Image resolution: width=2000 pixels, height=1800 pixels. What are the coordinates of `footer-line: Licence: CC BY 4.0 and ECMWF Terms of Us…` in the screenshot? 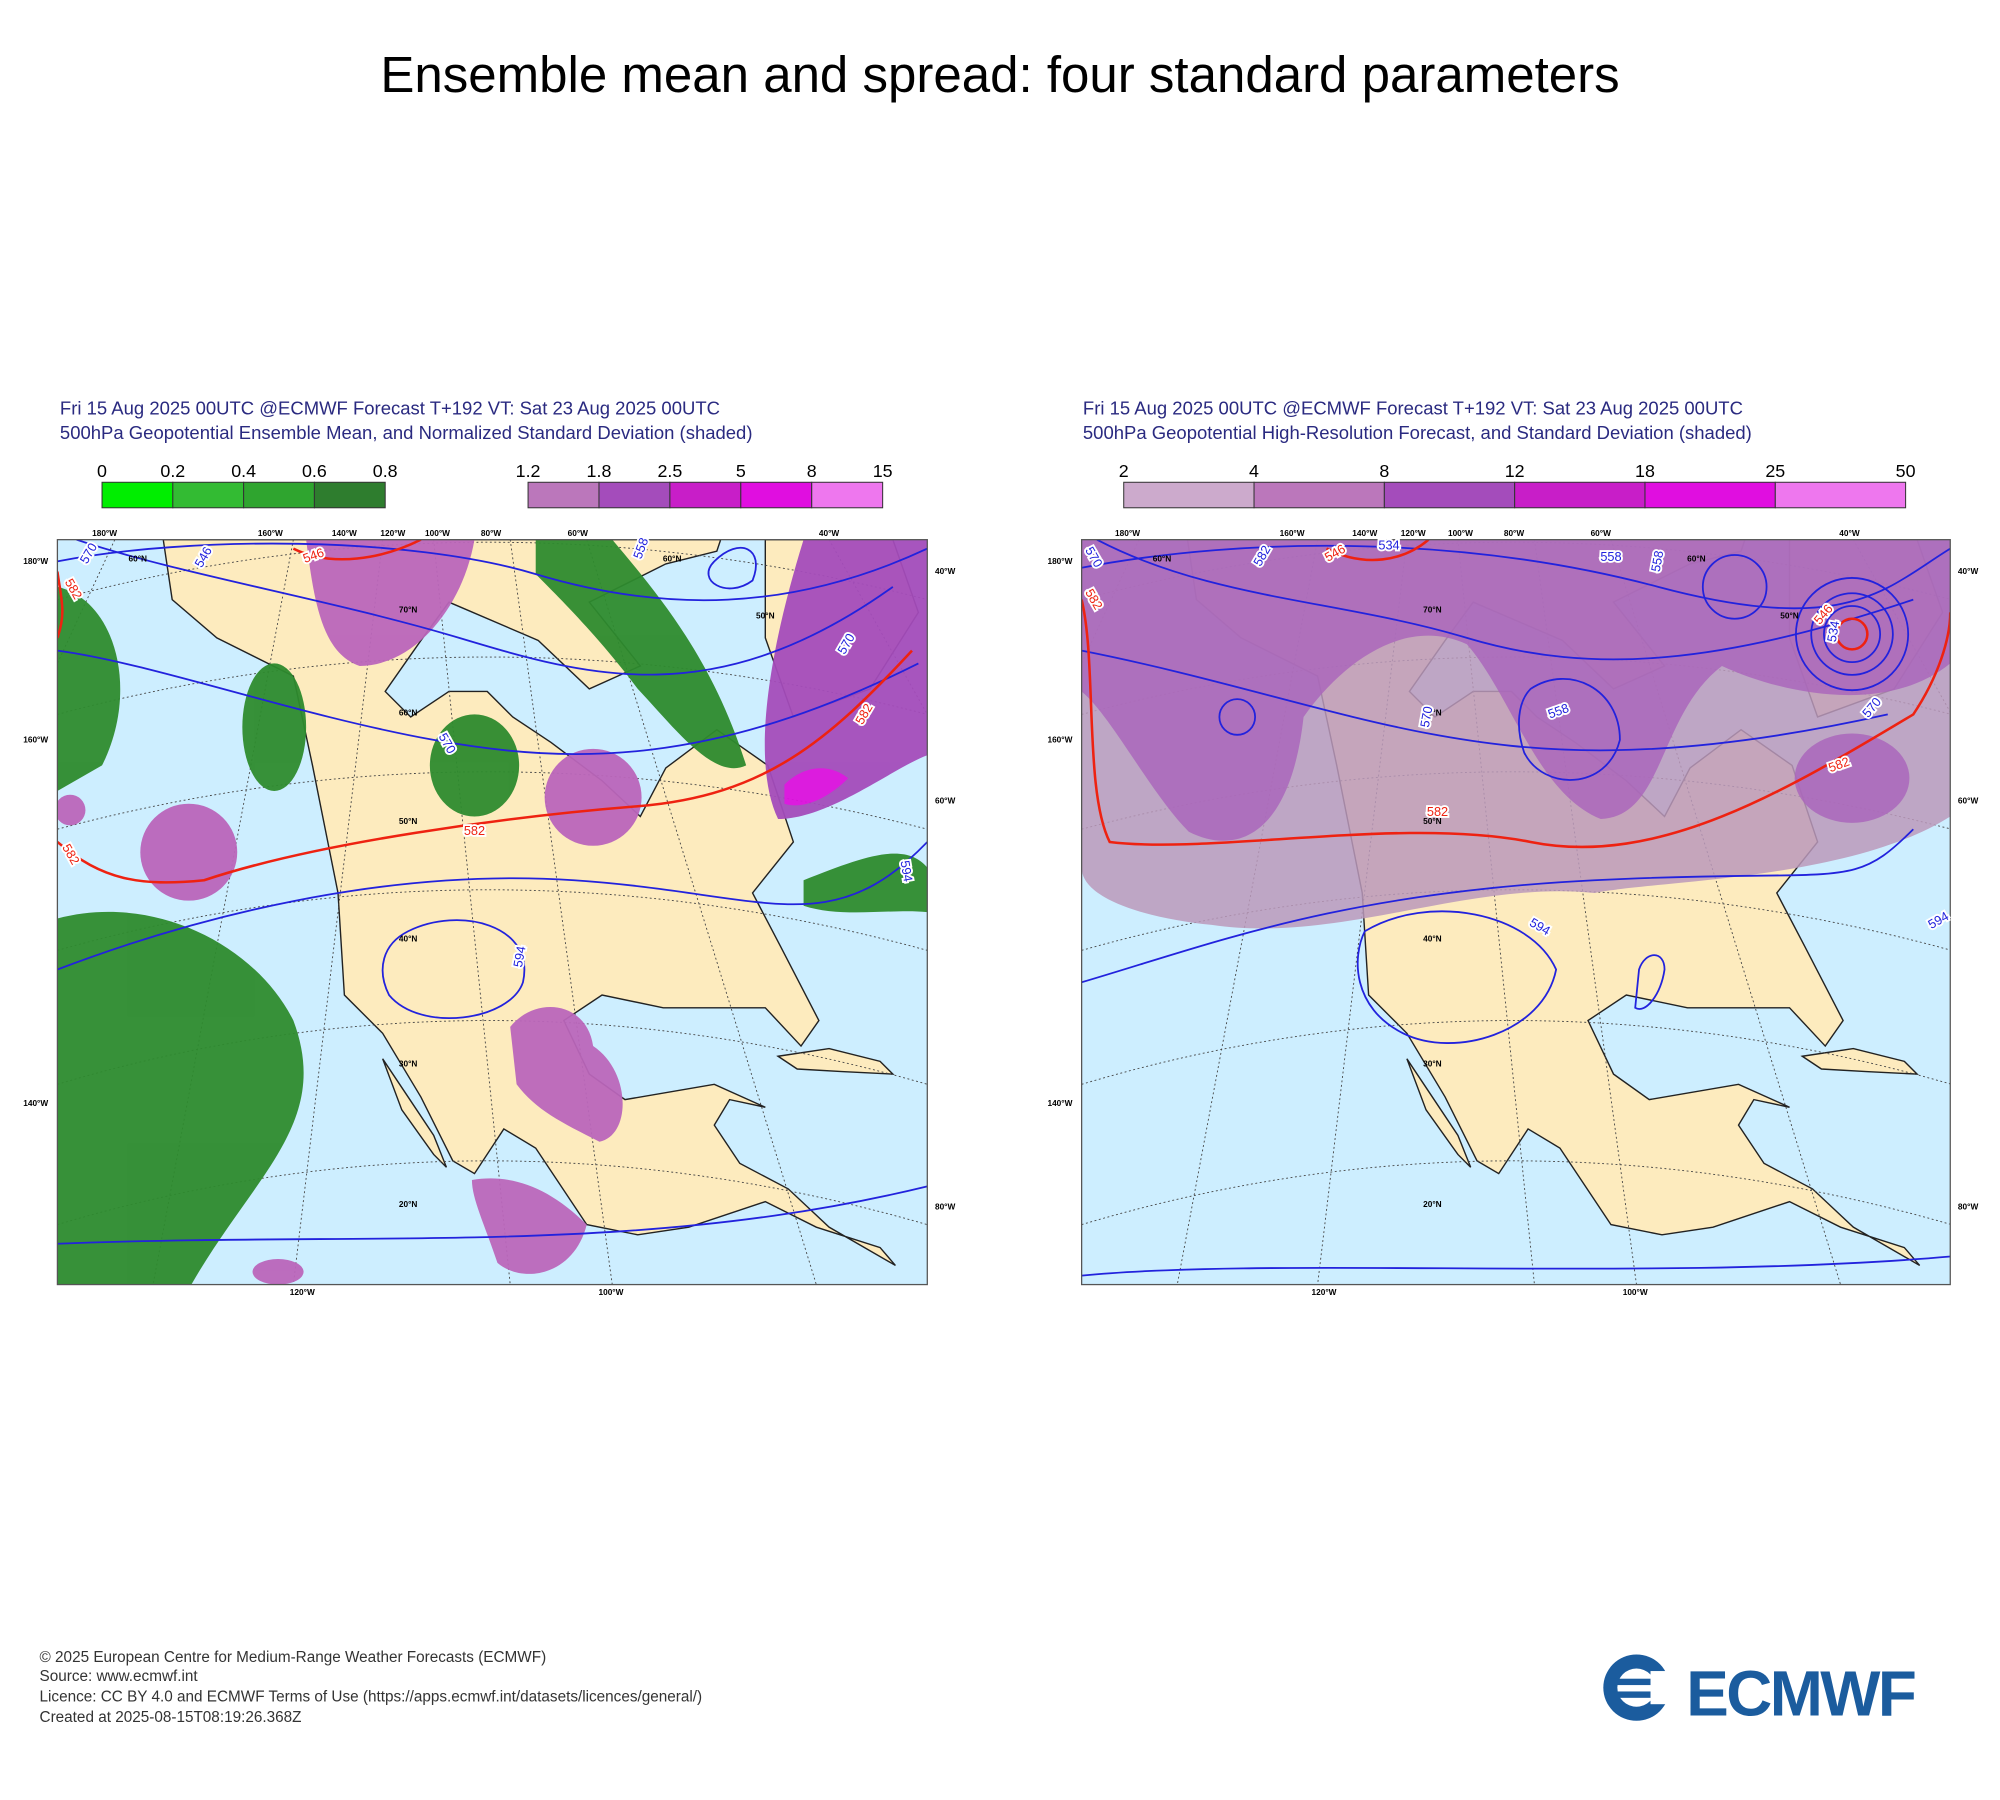 It's located at (371, 1697).